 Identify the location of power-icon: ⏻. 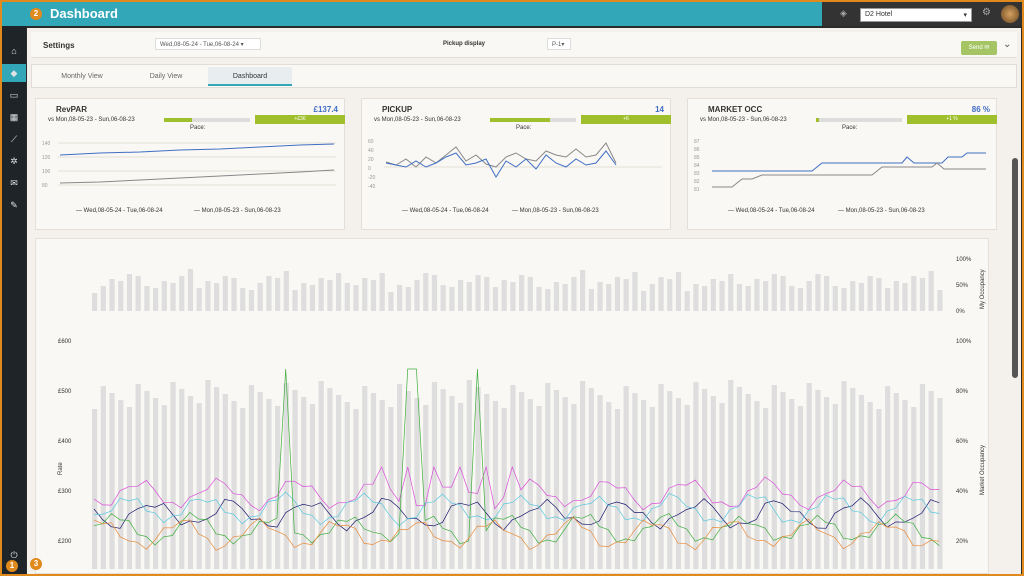
(14, 555).